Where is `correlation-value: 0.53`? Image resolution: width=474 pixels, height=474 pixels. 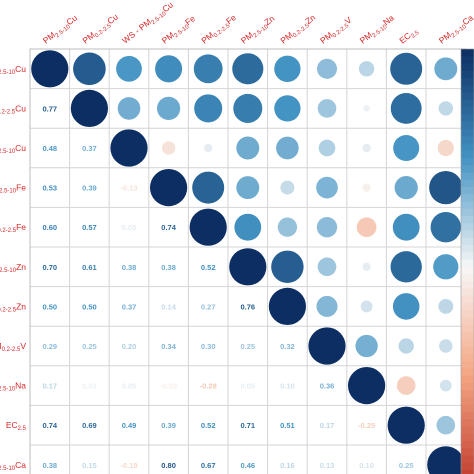 correlation-value: 0.53 is located at coordinates (49, 188).